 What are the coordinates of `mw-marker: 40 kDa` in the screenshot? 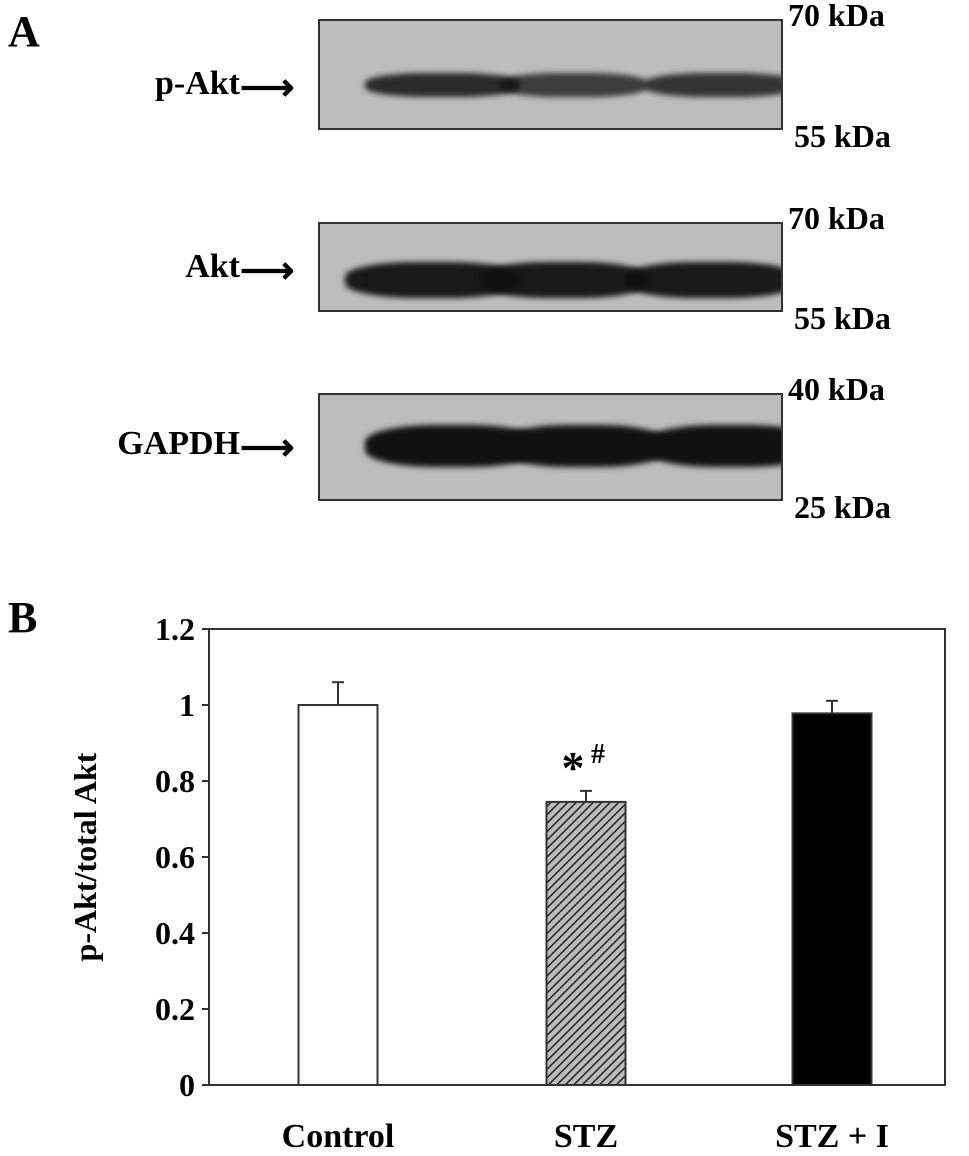 It's located at (836, 389).